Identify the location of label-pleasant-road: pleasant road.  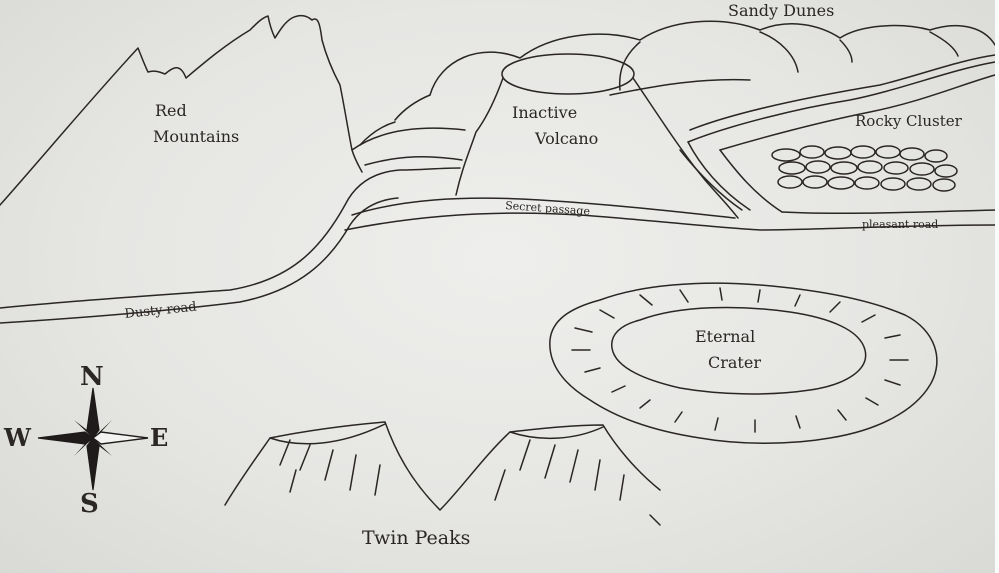
(900, 224).